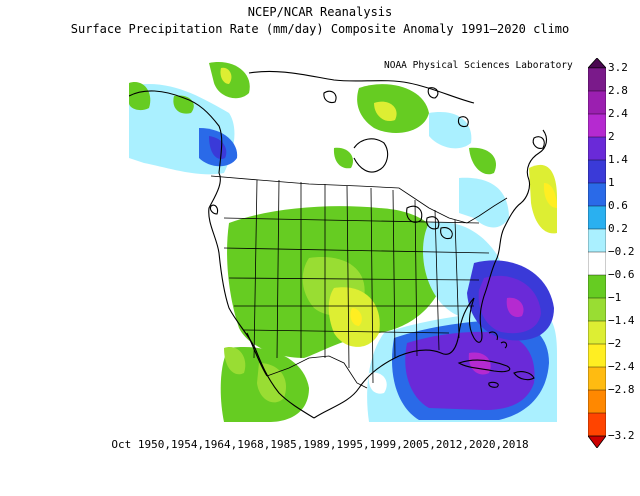 The image size is (640, 496). Describe the element at coordinates (621, 320) in the screenshot. I see `colorbar-tick-label: −1.4` at that location.